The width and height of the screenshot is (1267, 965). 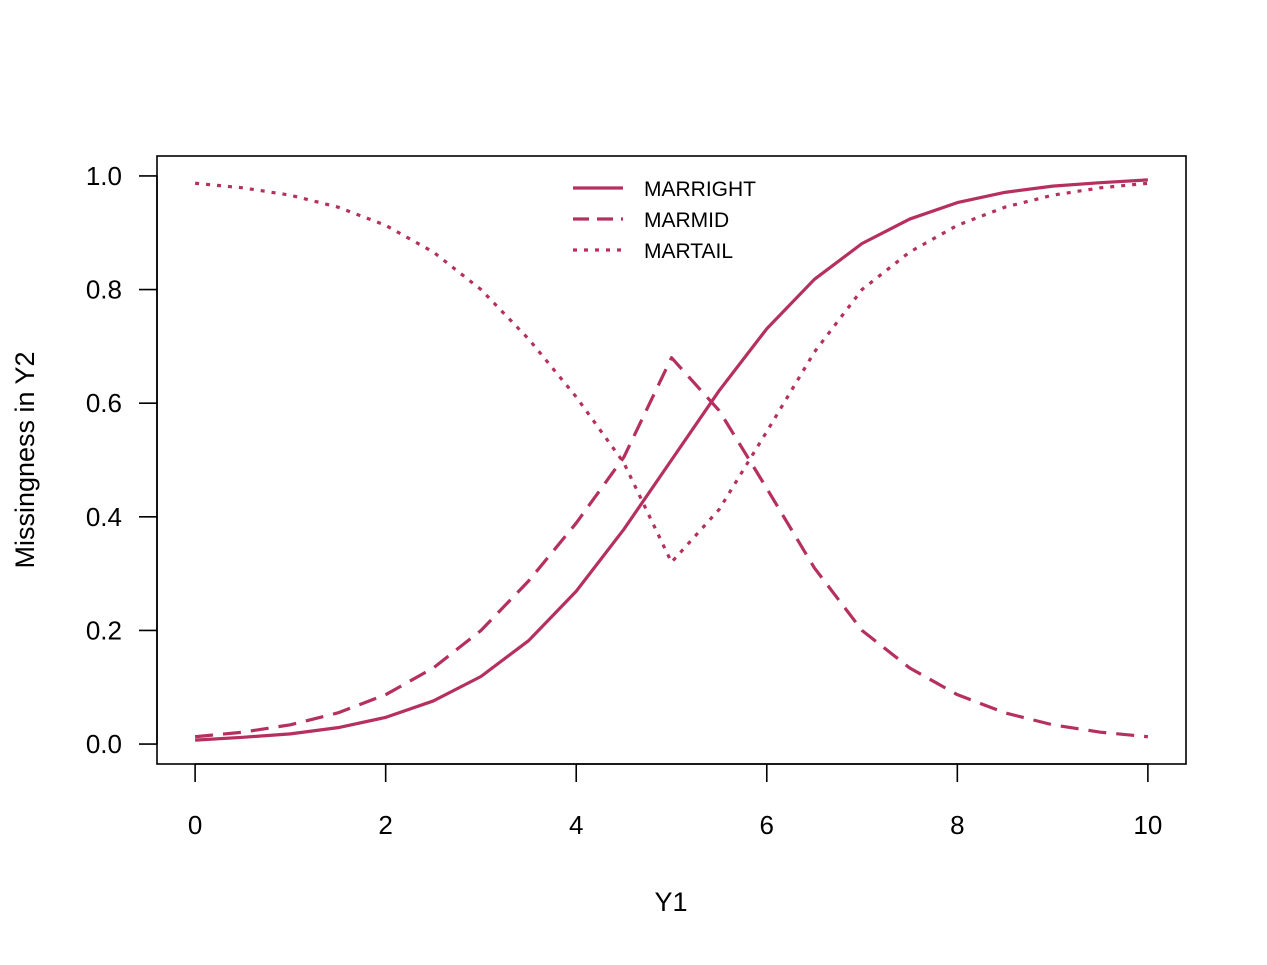 What do you see at coordinates (675, 801) in the screenshot?
I see `x-axis: 0 2 4 6 8 10` at bounding box center [675, 801].